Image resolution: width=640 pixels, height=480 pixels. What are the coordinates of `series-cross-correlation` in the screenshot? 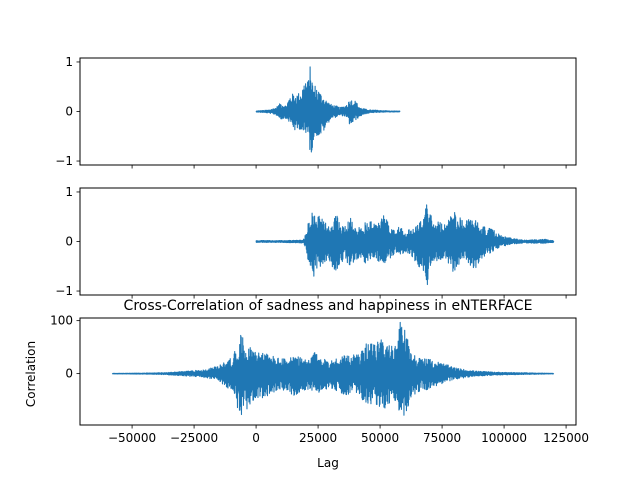 It's located at (333, 368).